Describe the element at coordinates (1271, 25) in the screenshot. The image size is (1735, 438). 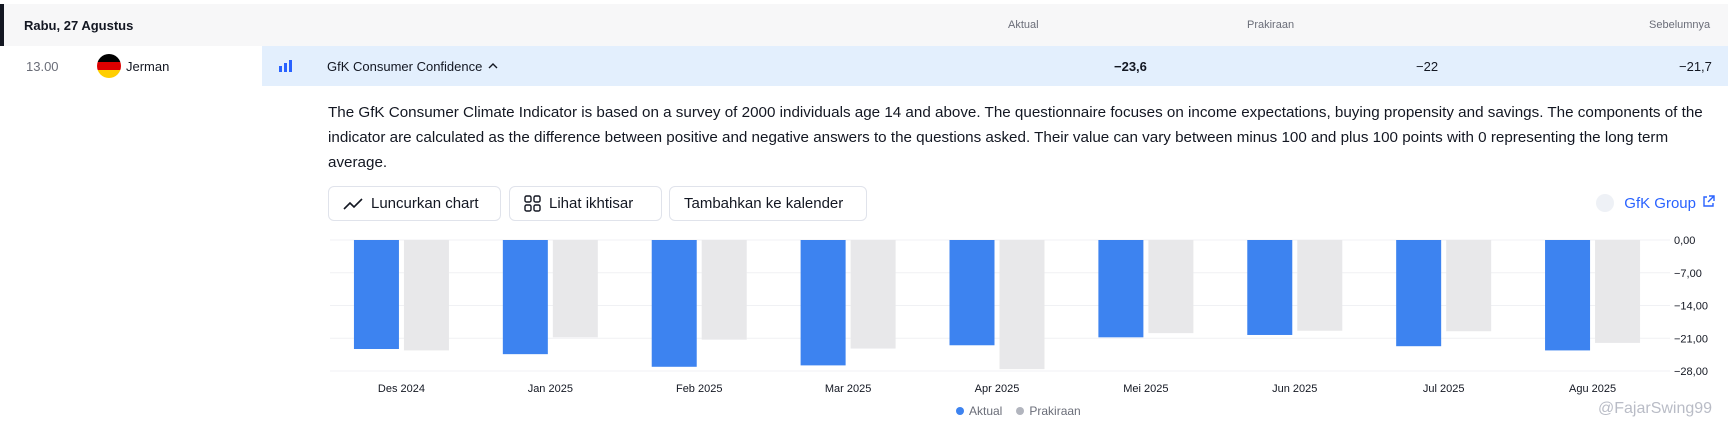
I see `col-forecast-header: Prakiraan` at that location.